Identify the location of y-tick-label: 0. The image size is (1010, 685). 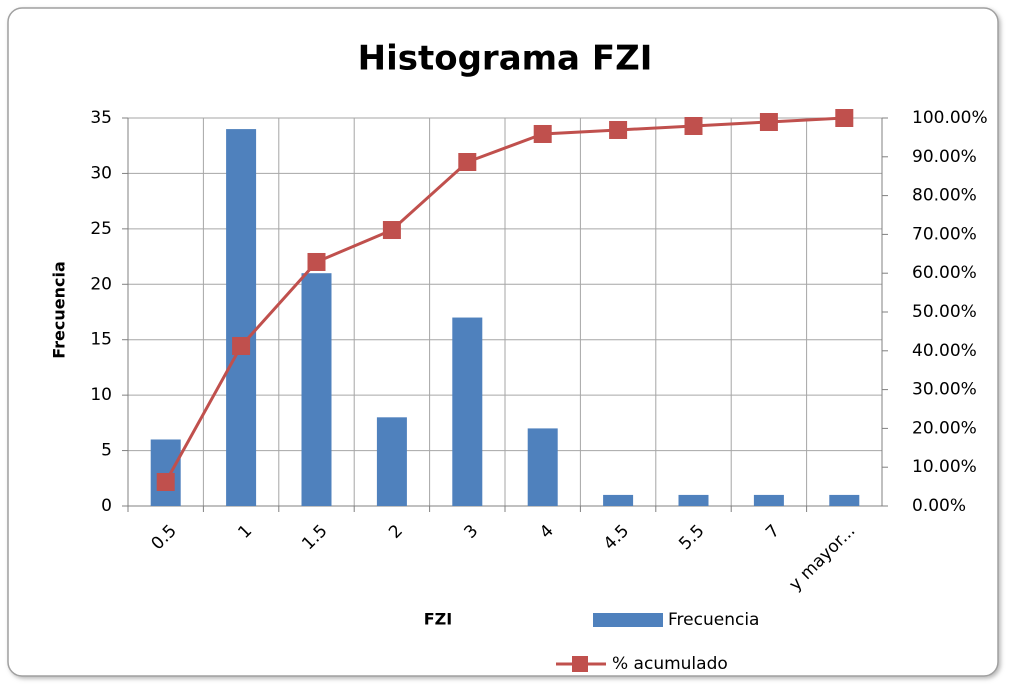
(106, 506).